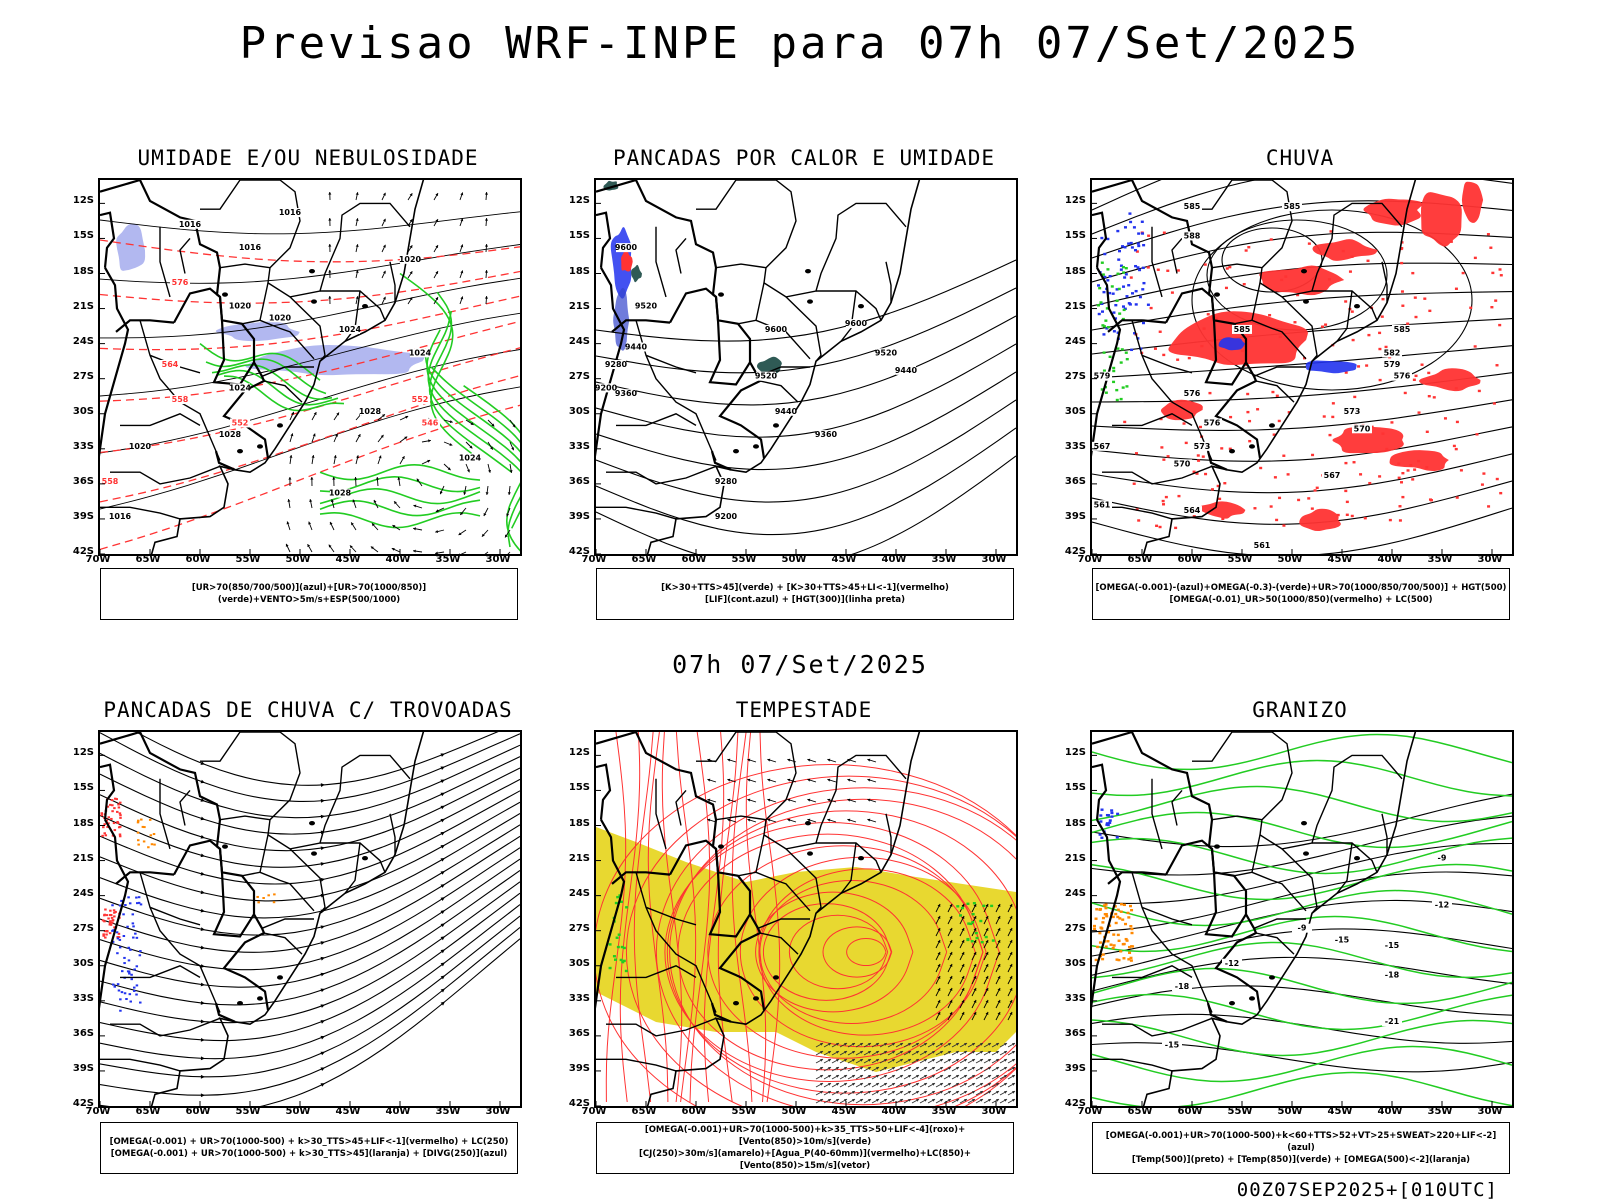 This screenshot has height=1201, width=1600. Describe the element at coordinates (1402, 329) in the screenshot. I see `contour-label: 585` at that location.